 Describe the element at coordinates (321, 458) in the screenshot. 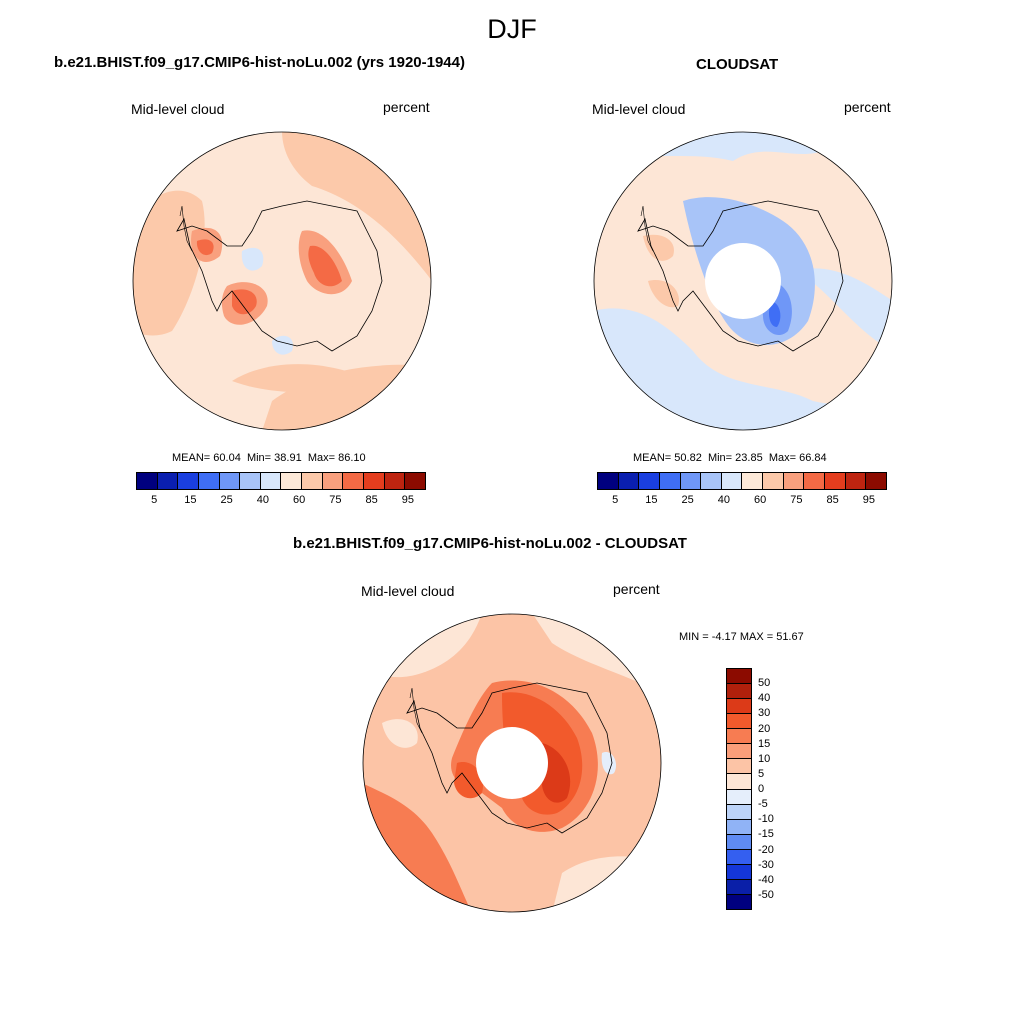

I see `model-max-label: Max=` at that location.